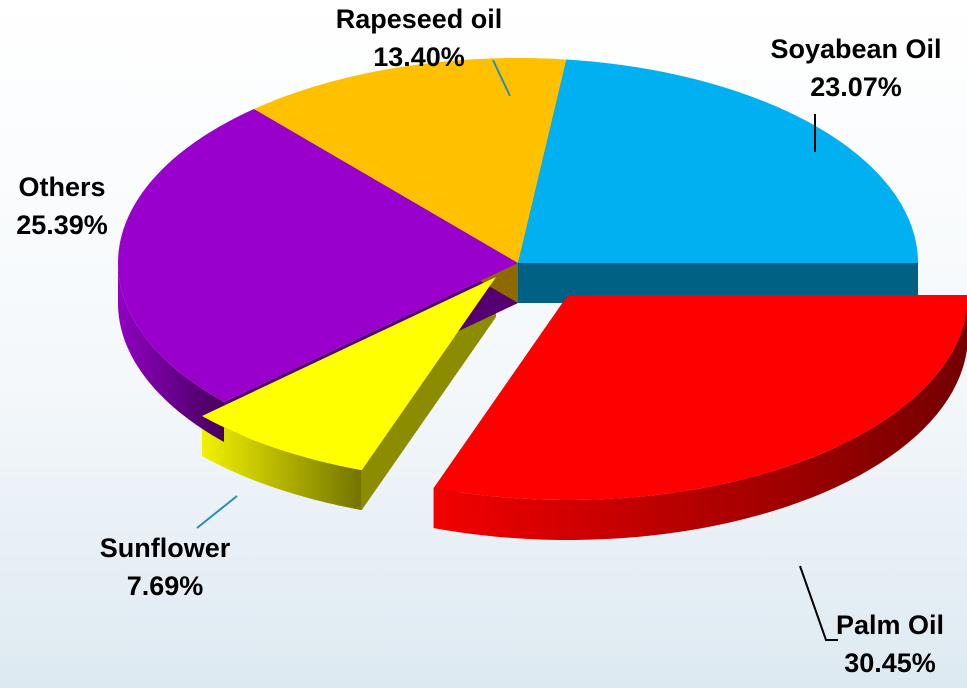 The image size is (967, 688). Describe the element at coordinates (890, 644) in the screenshot. I see `label-palm-oil: Palm Oil 30.45%` at that location.